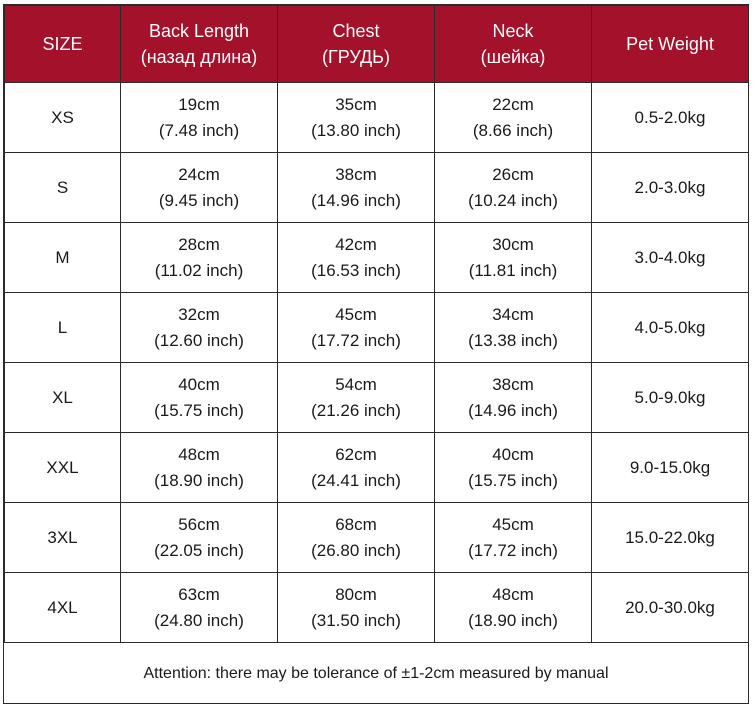  What do you see at coordinates (513, 480) in the screenshot?
I see `cell-neck-inch: (15.75 inch)` at bounding box center [513, 480].